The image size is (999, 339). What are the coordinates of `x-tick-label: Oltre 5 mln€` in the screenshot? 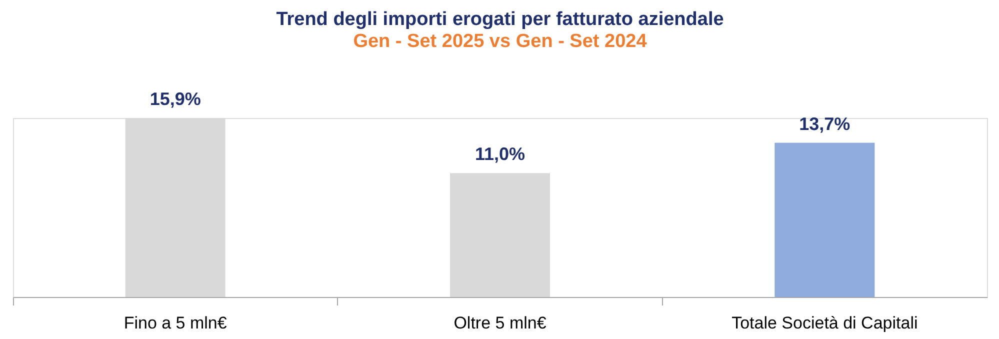 It's located at (500, 323).